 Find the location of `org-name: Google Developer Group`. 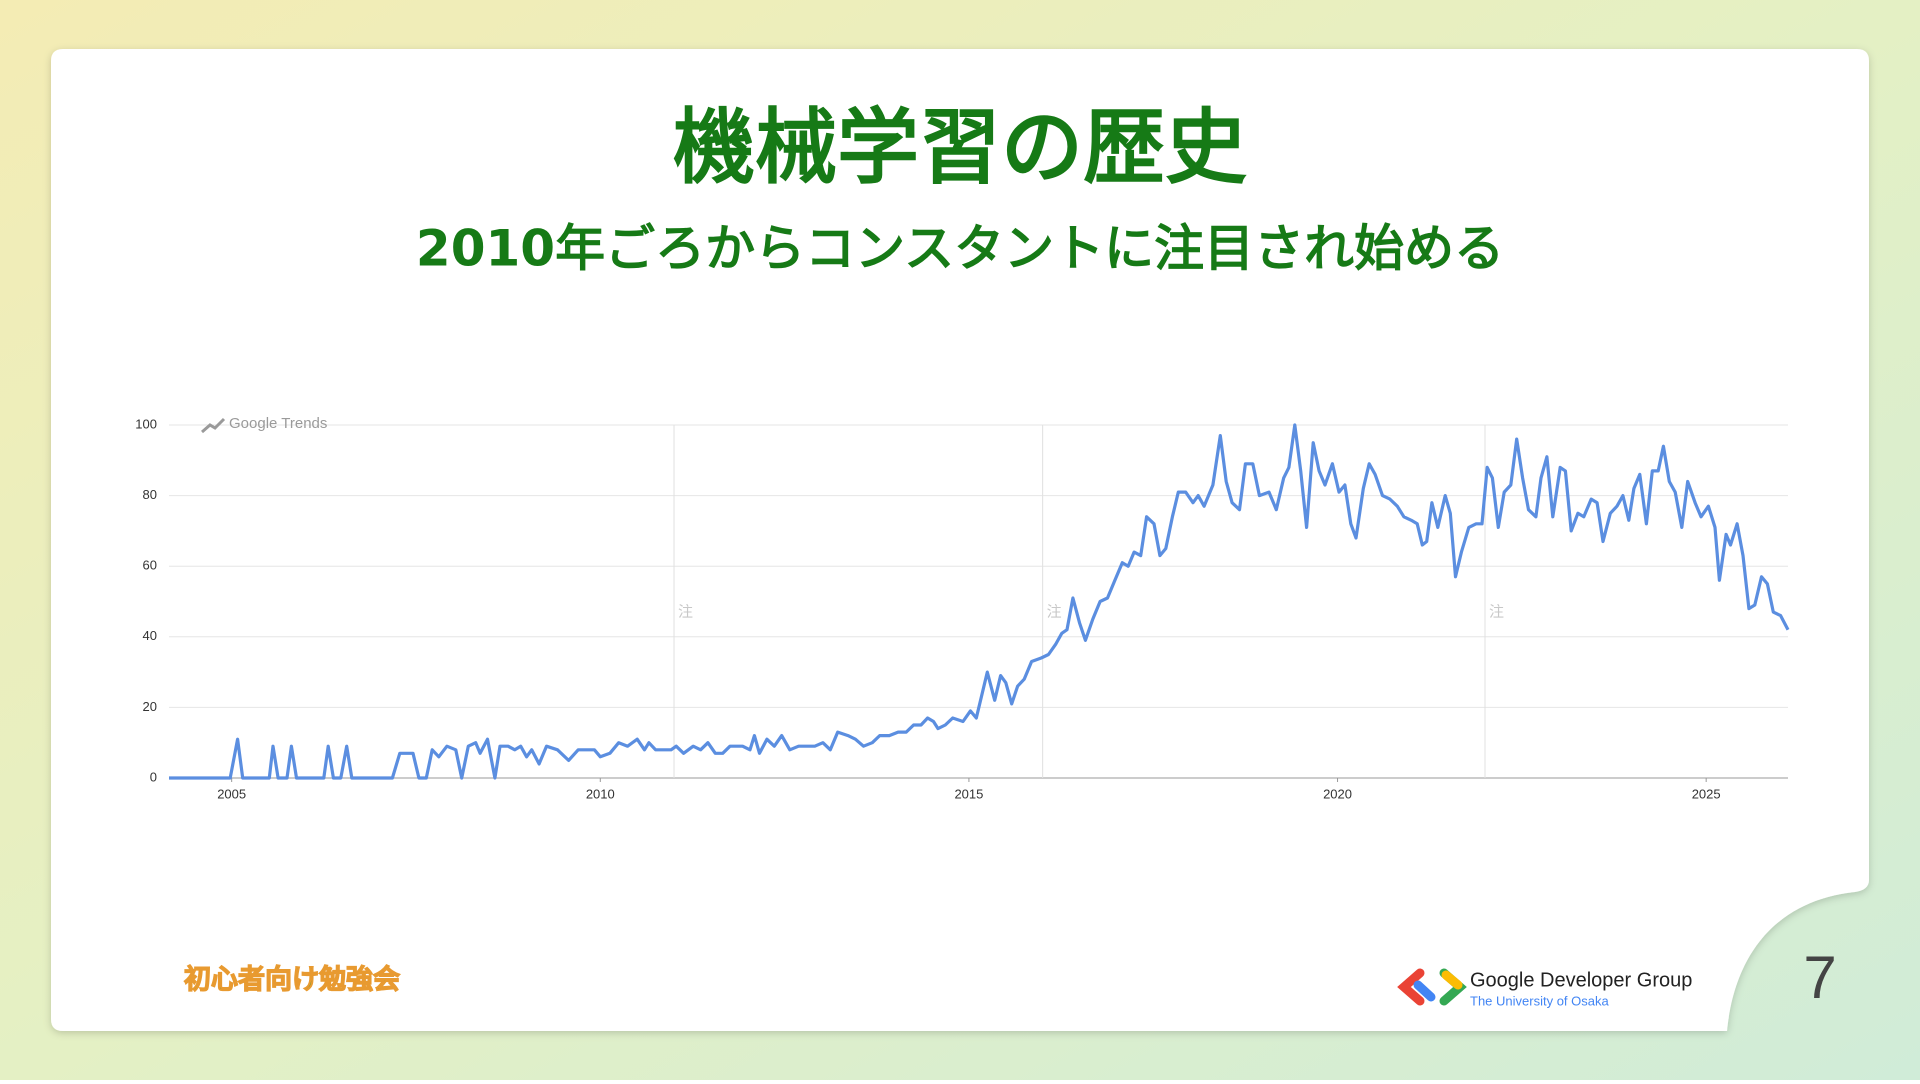

org-name: Google Developer Group is located at coordinates (1581, 980).